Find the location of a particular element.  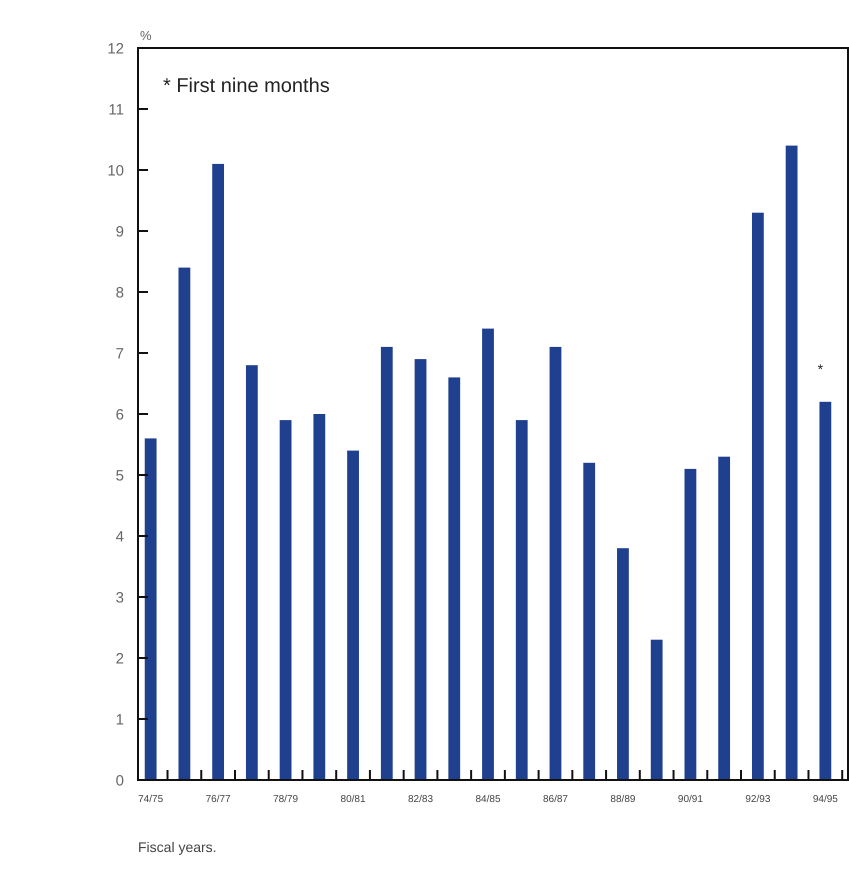

y-tick-label: 3 is located at coordinates (120, 597).